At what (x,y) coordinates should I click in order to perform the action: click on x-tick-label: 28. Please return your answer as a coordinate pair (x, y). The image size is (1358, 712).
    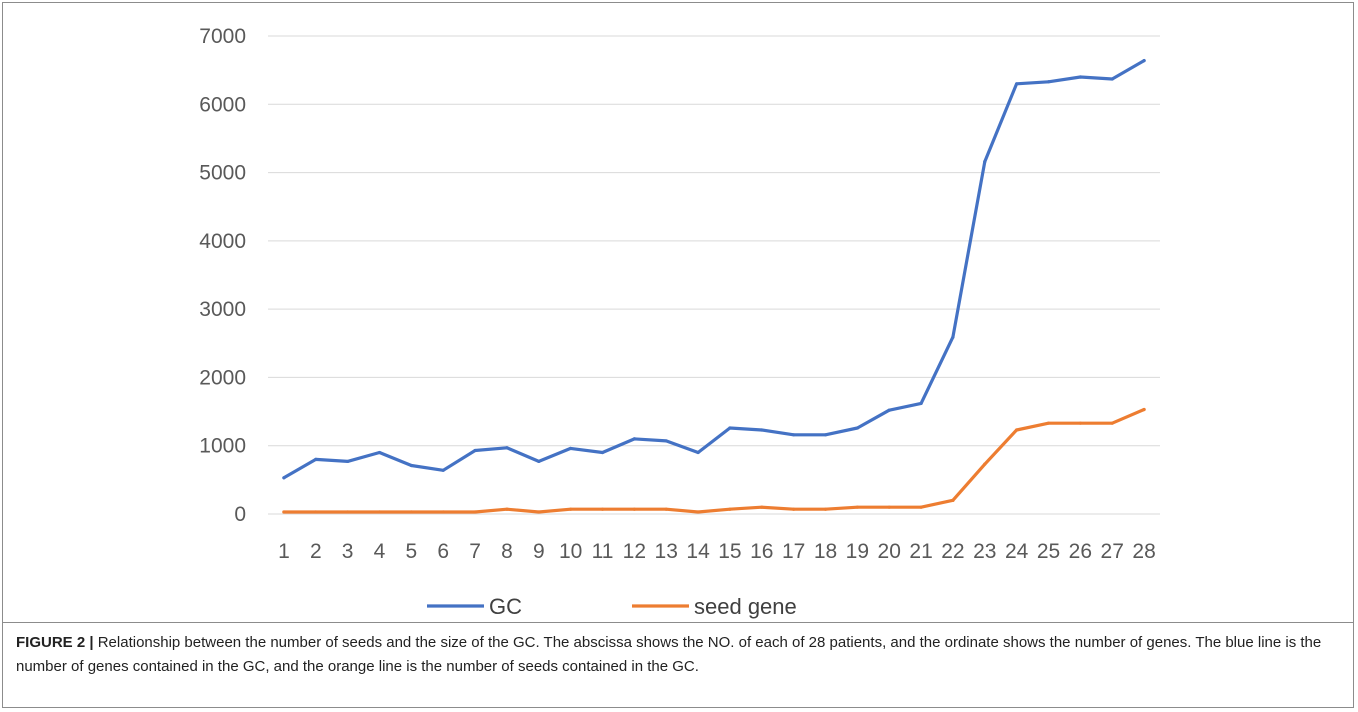
    Looking at the image, I should click on (1143, 551).